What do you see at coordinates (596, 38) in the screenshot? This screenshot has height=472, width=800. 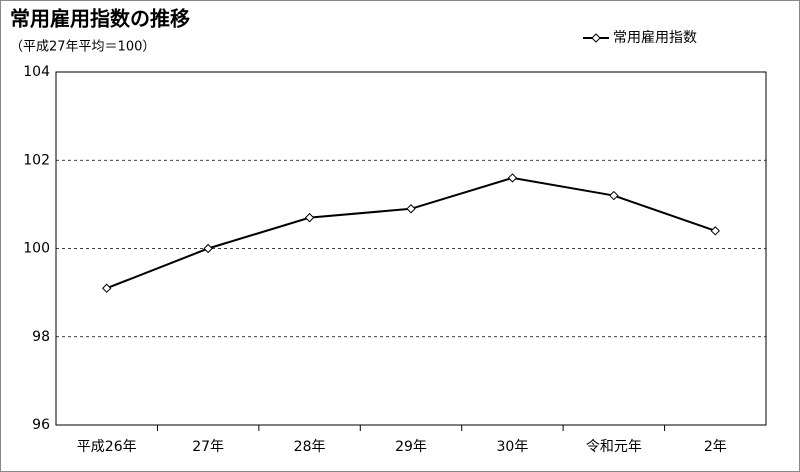 I see `legend-marker` at bounding box center [596, 38].